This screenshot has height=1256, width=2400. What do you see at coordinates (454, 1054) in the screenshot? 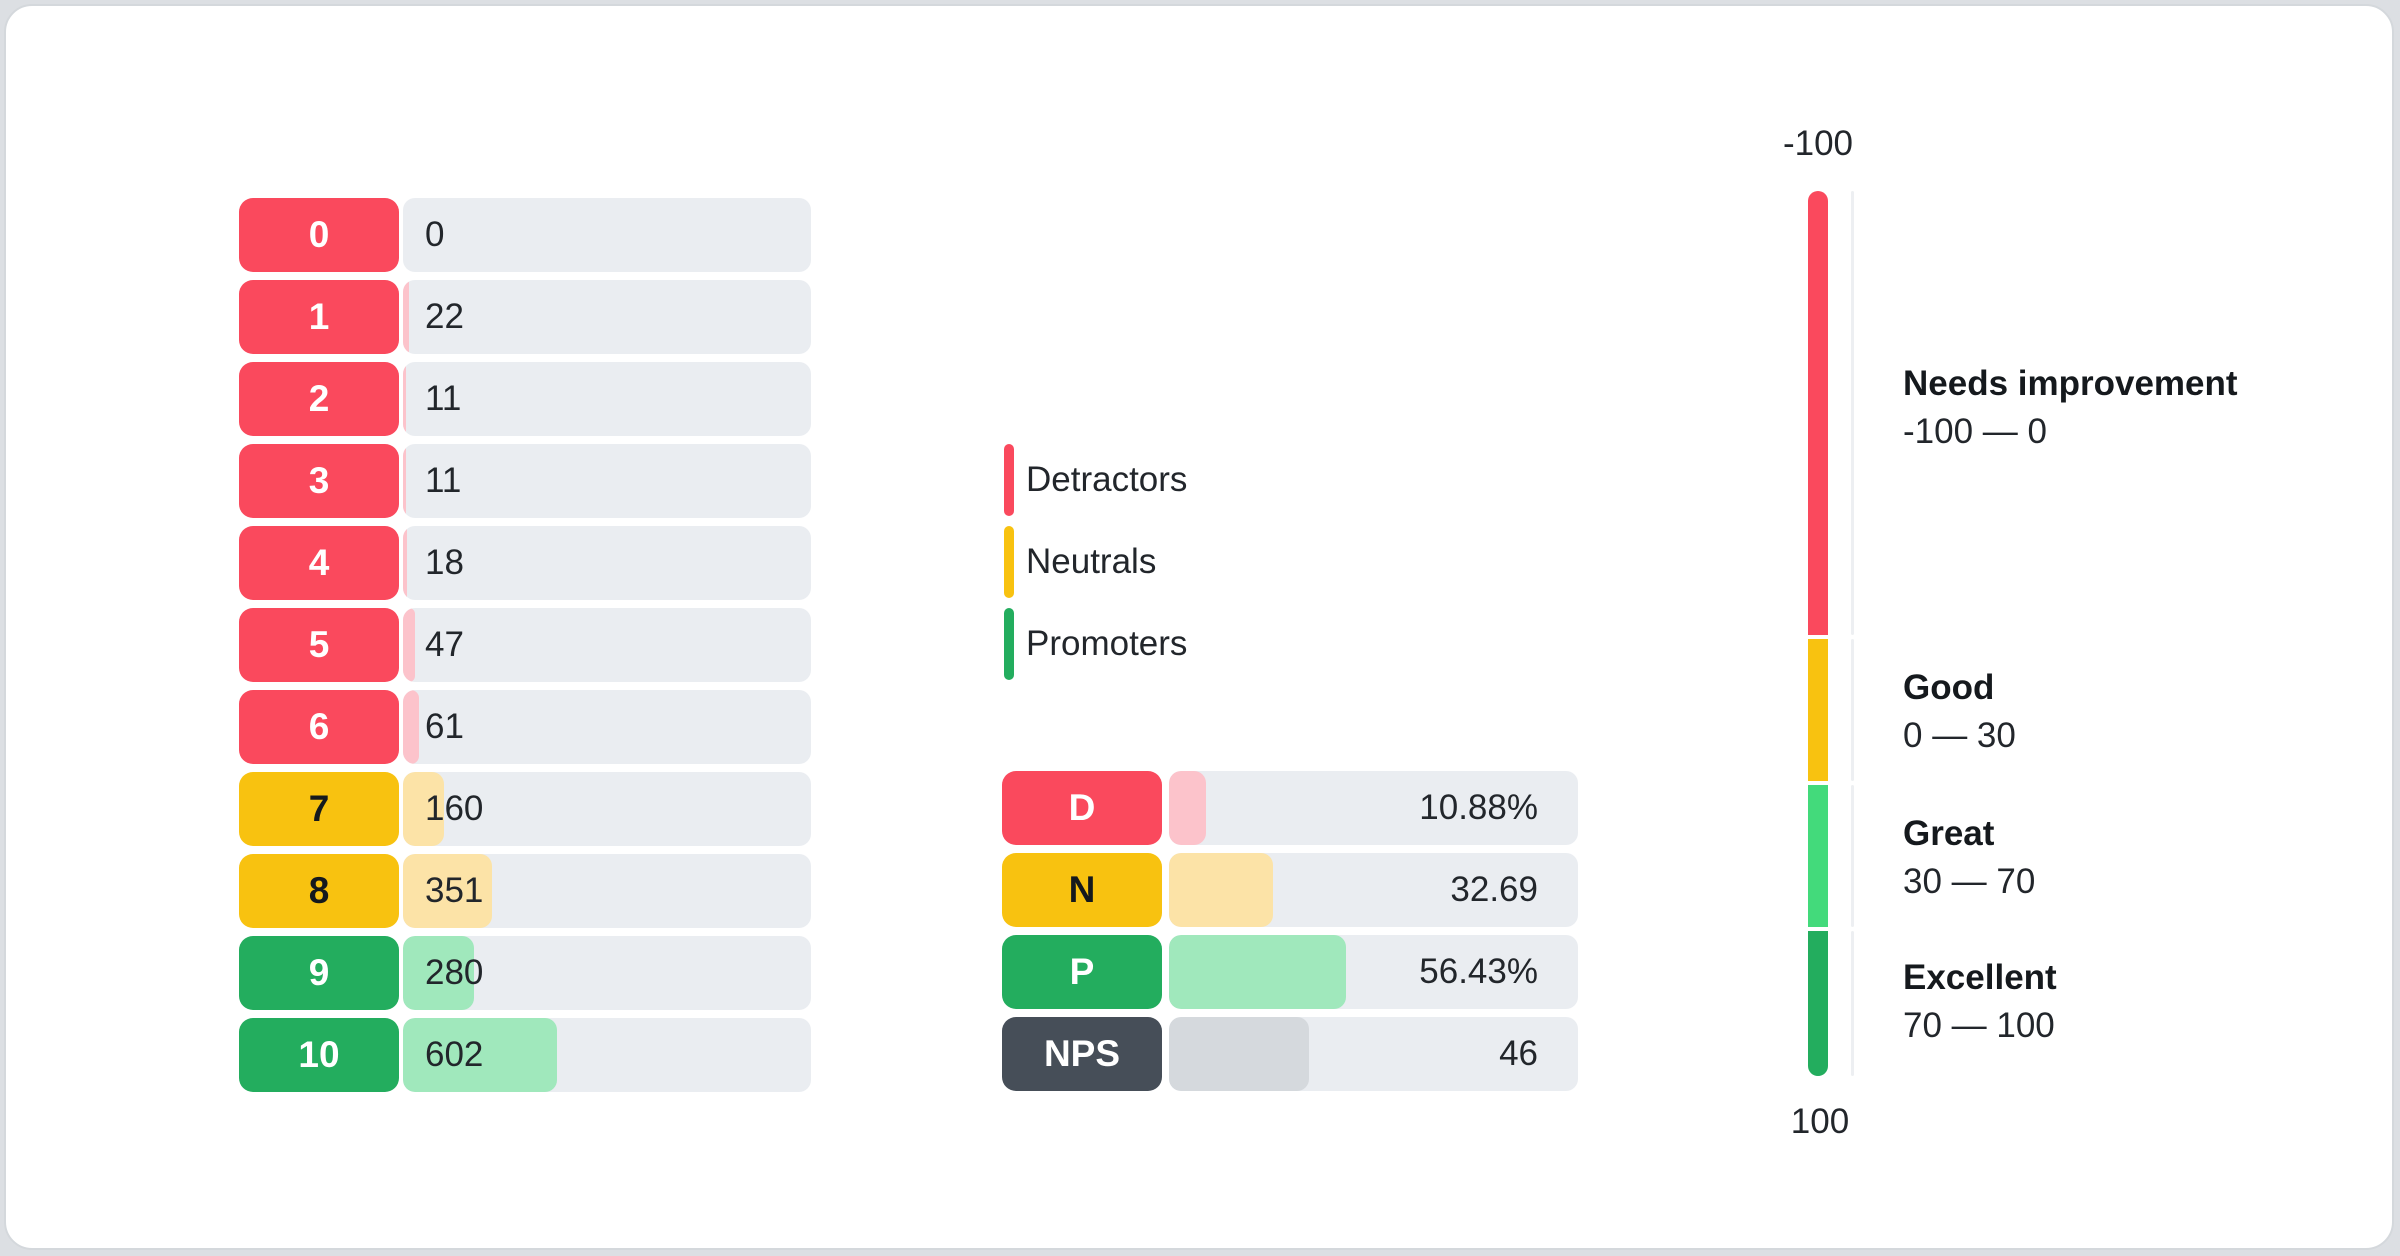
I see `score-count: 602` at bounding box center [454, 1054].